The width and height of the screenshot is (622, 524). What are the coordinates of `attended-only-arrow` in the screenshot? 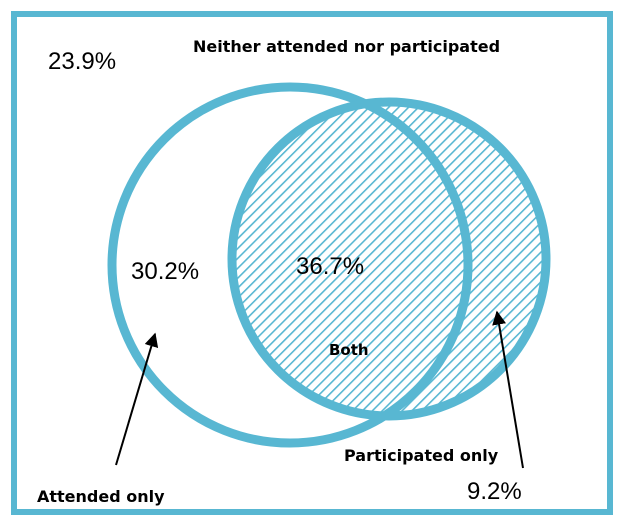 It's located at (137, 399).